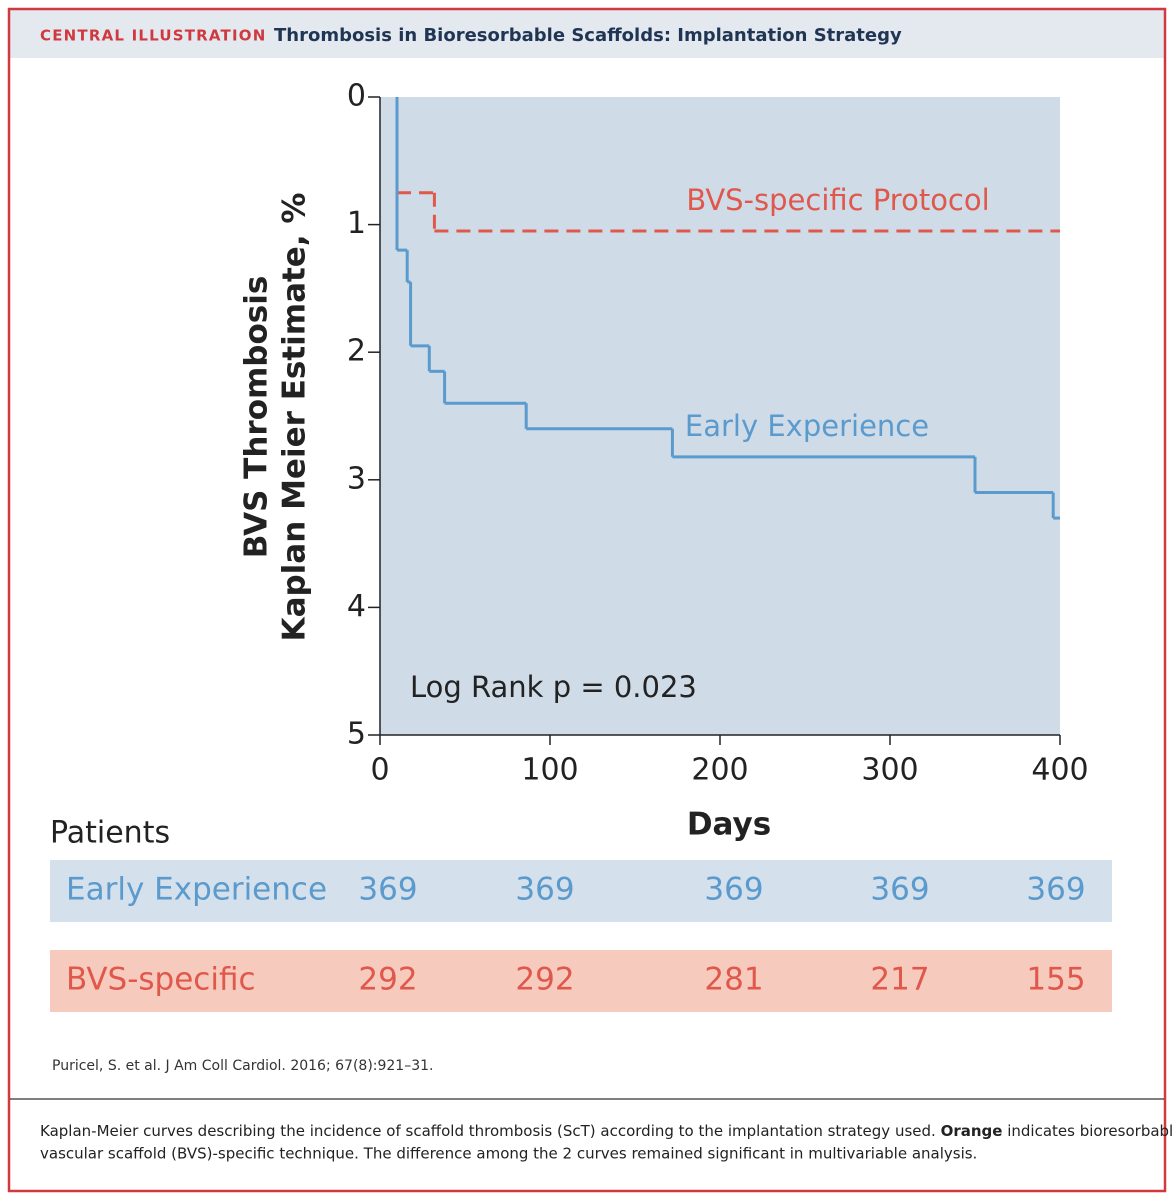 The height and width of the screenshot is (1200, 1174). What do you see at coordinates (356, 606) in the screenshot?
I see `y-tick-label: 4` at bounding box center [356, 606].